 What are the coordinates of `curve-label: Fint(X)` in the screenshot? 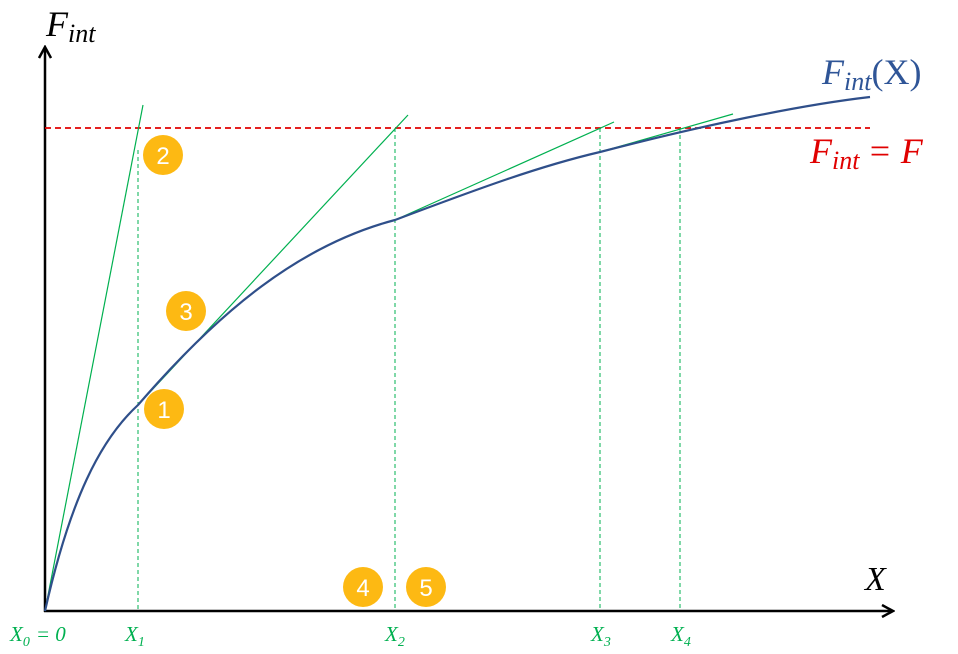 It's located at (871, 74).